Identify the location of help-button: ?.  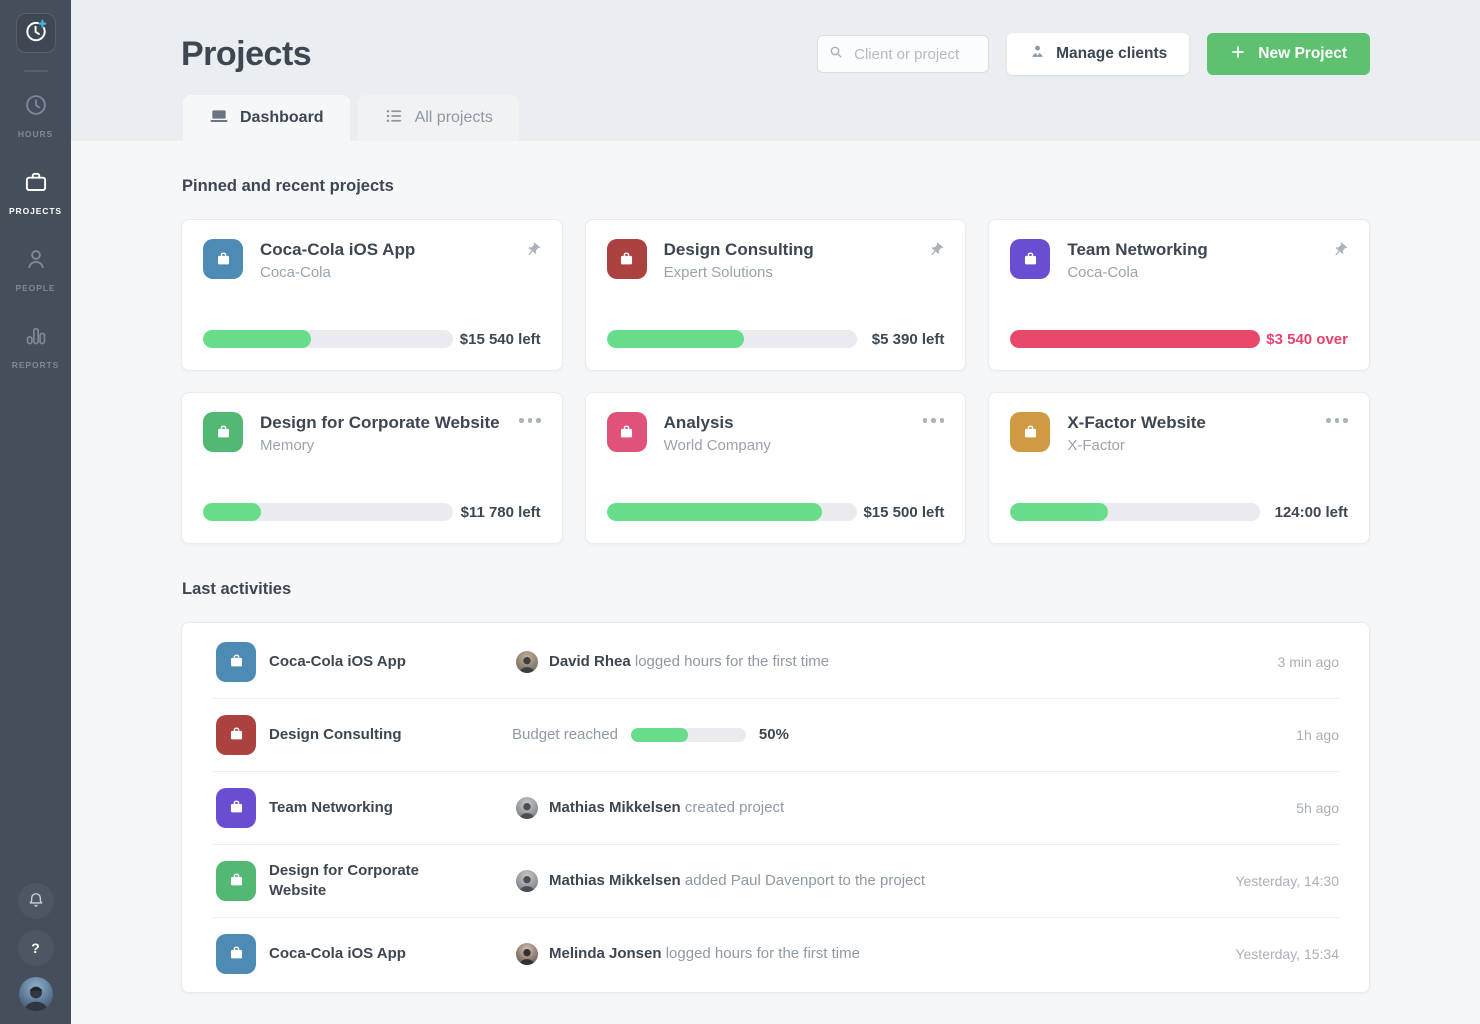
(35, 948).